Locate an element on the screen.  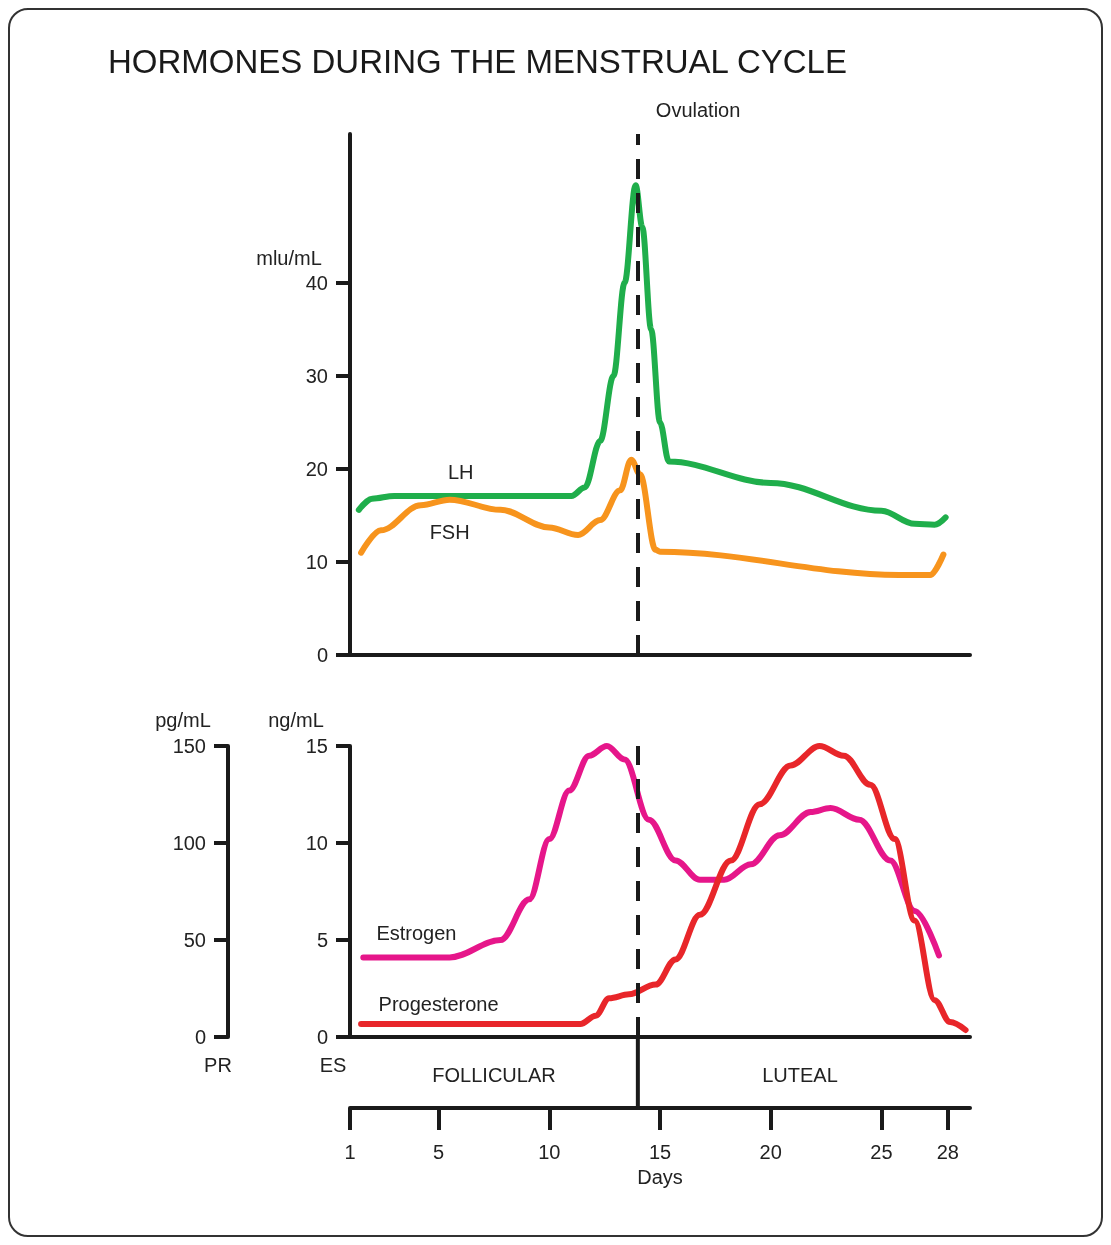
y2-tick-label: 15 is located at coordinates (316, 746).